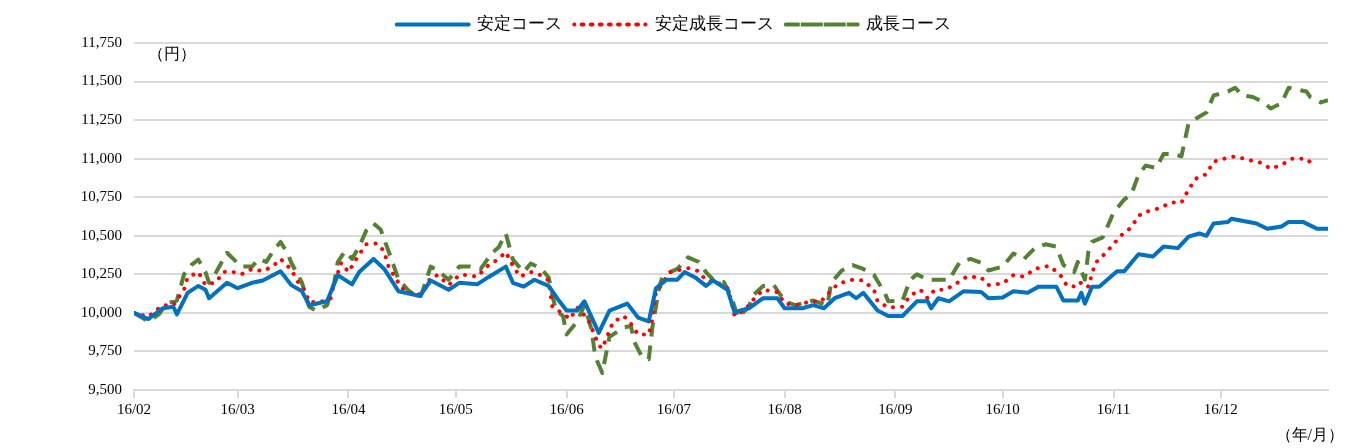 This screenshot has height=448, width=1358. What do you see at coordinates (1113, 408) in the screenshot?
I see `x-tick-label: 16/11` at bounding box center [1113, 408].